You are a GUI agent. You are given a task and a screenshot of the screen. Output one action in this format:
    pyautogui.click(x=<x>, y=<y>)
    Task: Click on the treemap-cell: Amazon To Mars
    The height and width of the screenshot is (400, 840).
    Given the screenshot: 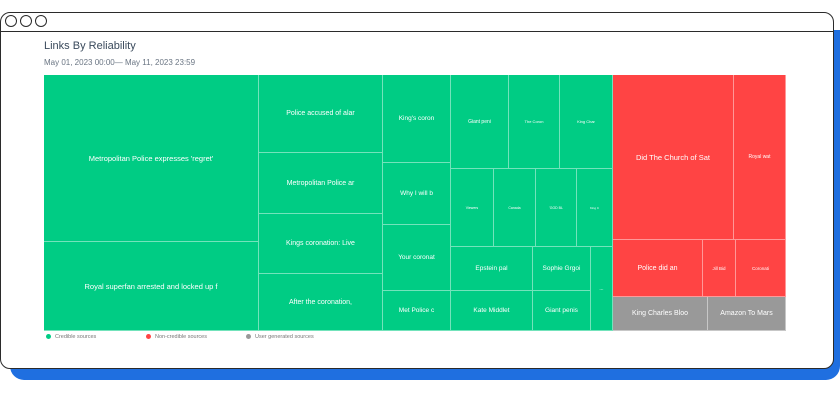 What is the action you would take?
    pyautogui.click(x=747, y=314)
    